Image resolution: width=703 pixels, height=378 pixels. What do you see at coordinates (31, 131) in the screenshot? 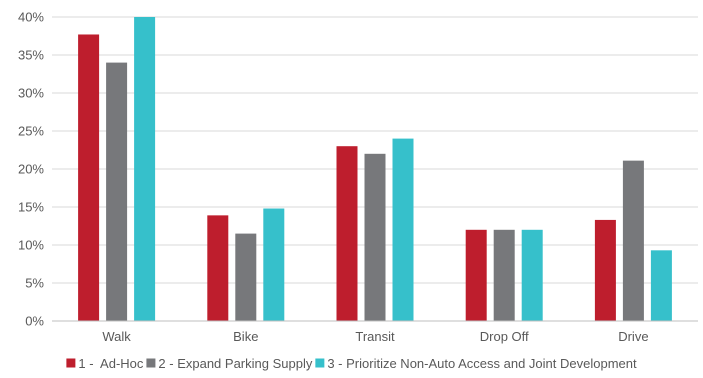
I see `y-tick-label: 25%` at bounding box center [31, 131].